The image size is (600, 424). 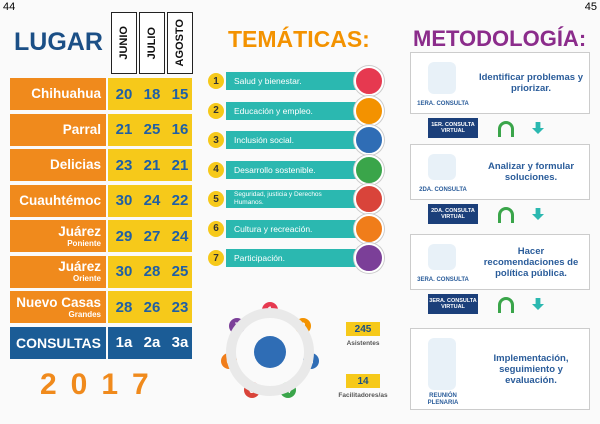 I want to click on place-cell: Juárez Poniente, so click(x=58, y=236).